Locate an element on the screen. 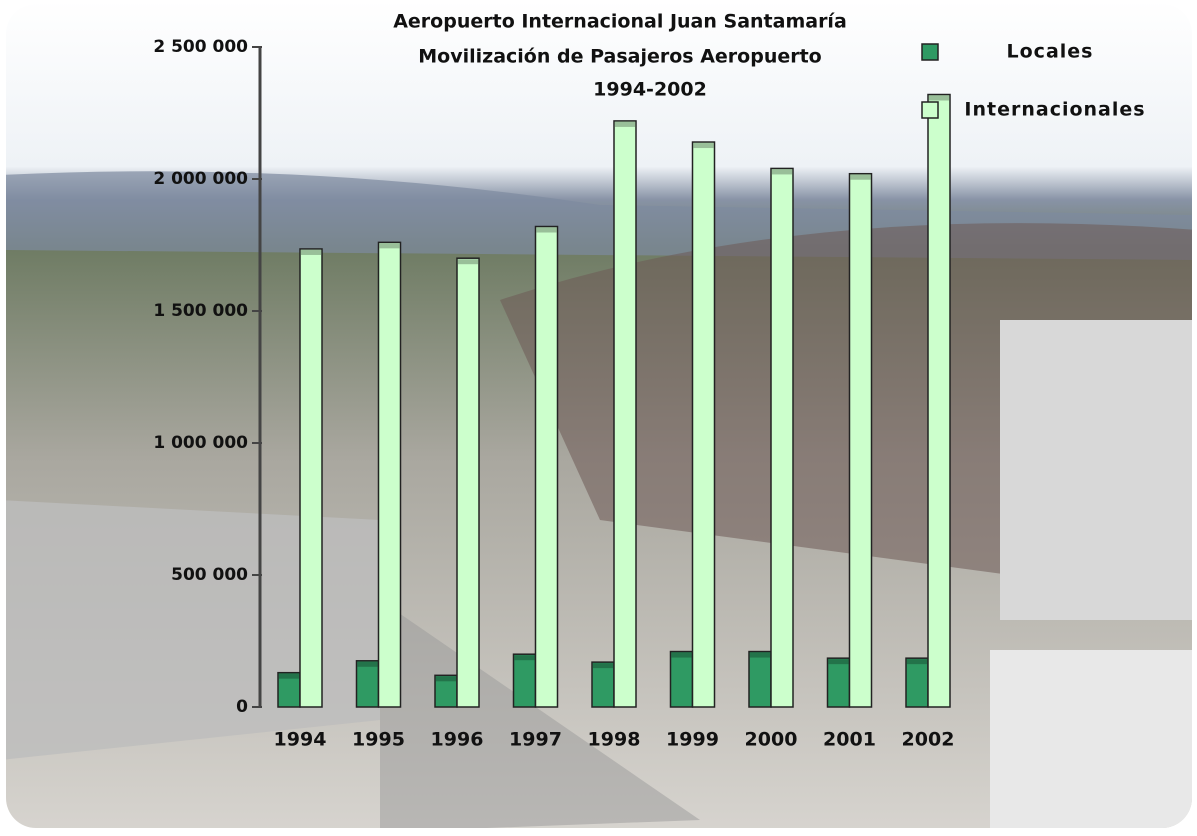 The width and height of the screenshot is (1197, 836). y-tick-label: 500 000 is located at coordinates (209, 575).